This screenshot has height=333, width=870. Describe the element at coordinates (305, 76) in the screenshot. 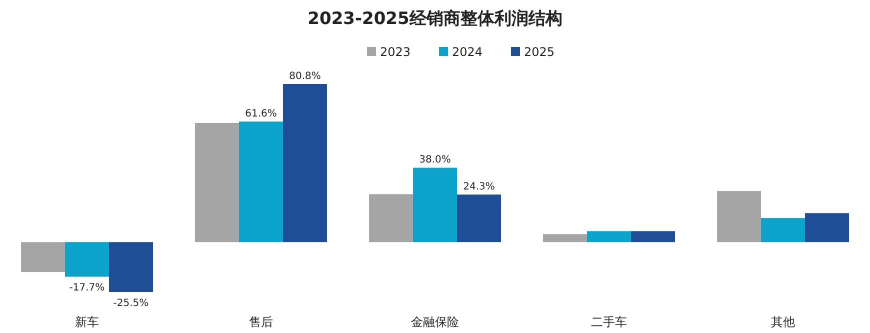

I see `data-label: 80.8%` at that location.